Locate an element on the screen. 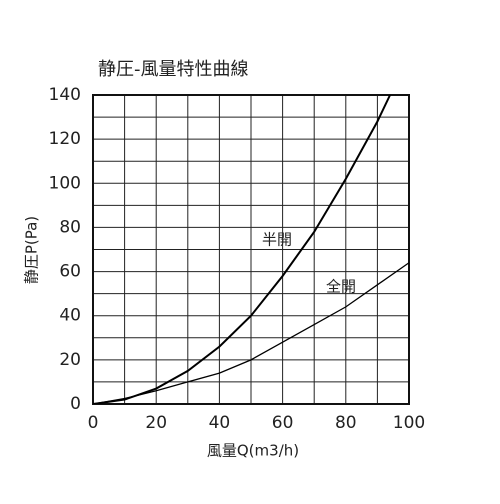  series-label: 半開 is located at coordinates (277, 240).